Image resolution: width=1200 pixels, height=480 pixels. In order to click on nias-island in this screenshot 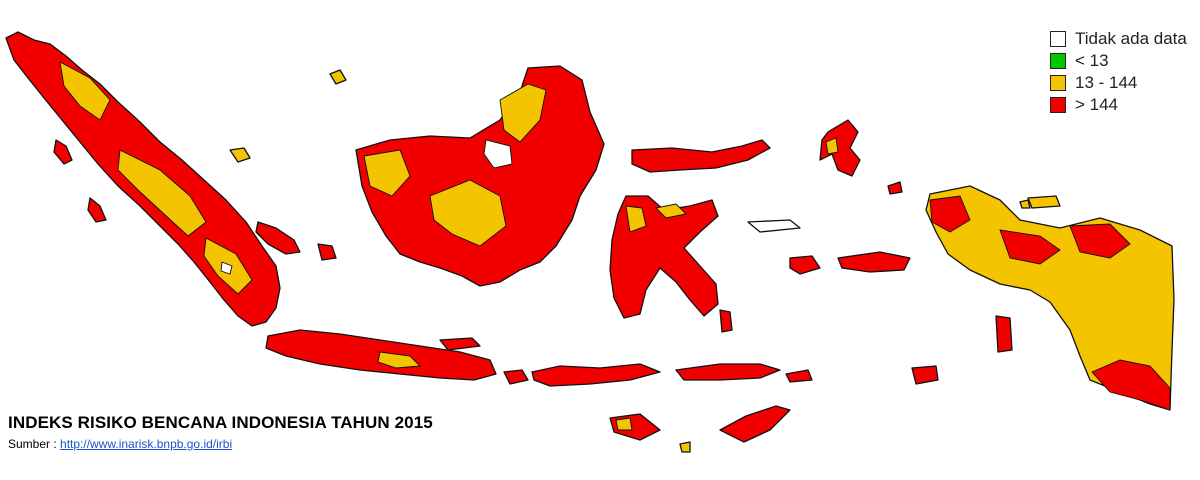, I will do `click(63, 152)`.